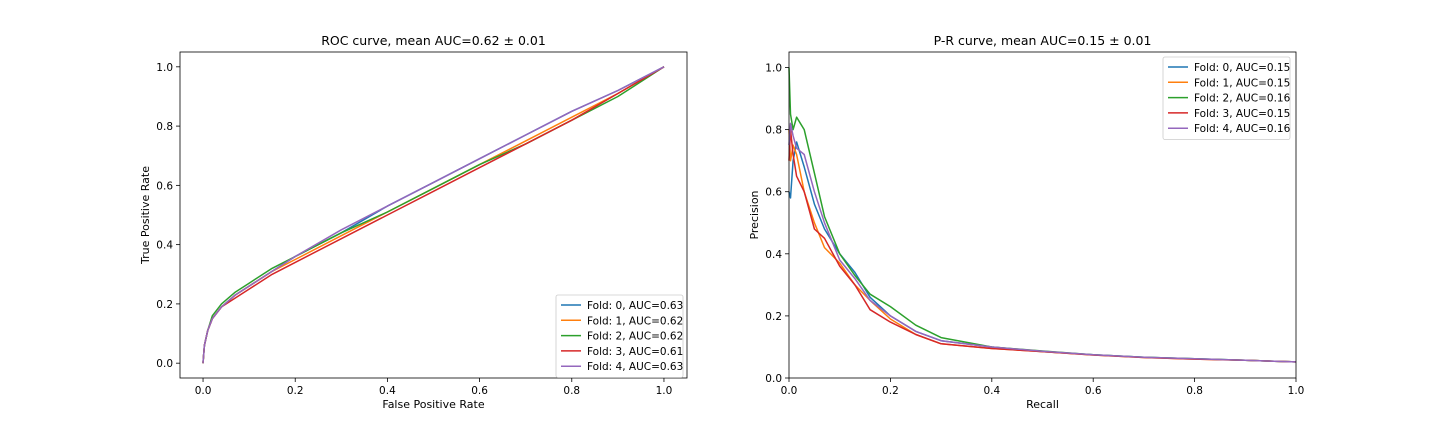 This screenshot has height=432, width=1440. I want to click on pr-legend-label-fold-0: Fold: 0, AUC=0.15, so click(1242, 68).